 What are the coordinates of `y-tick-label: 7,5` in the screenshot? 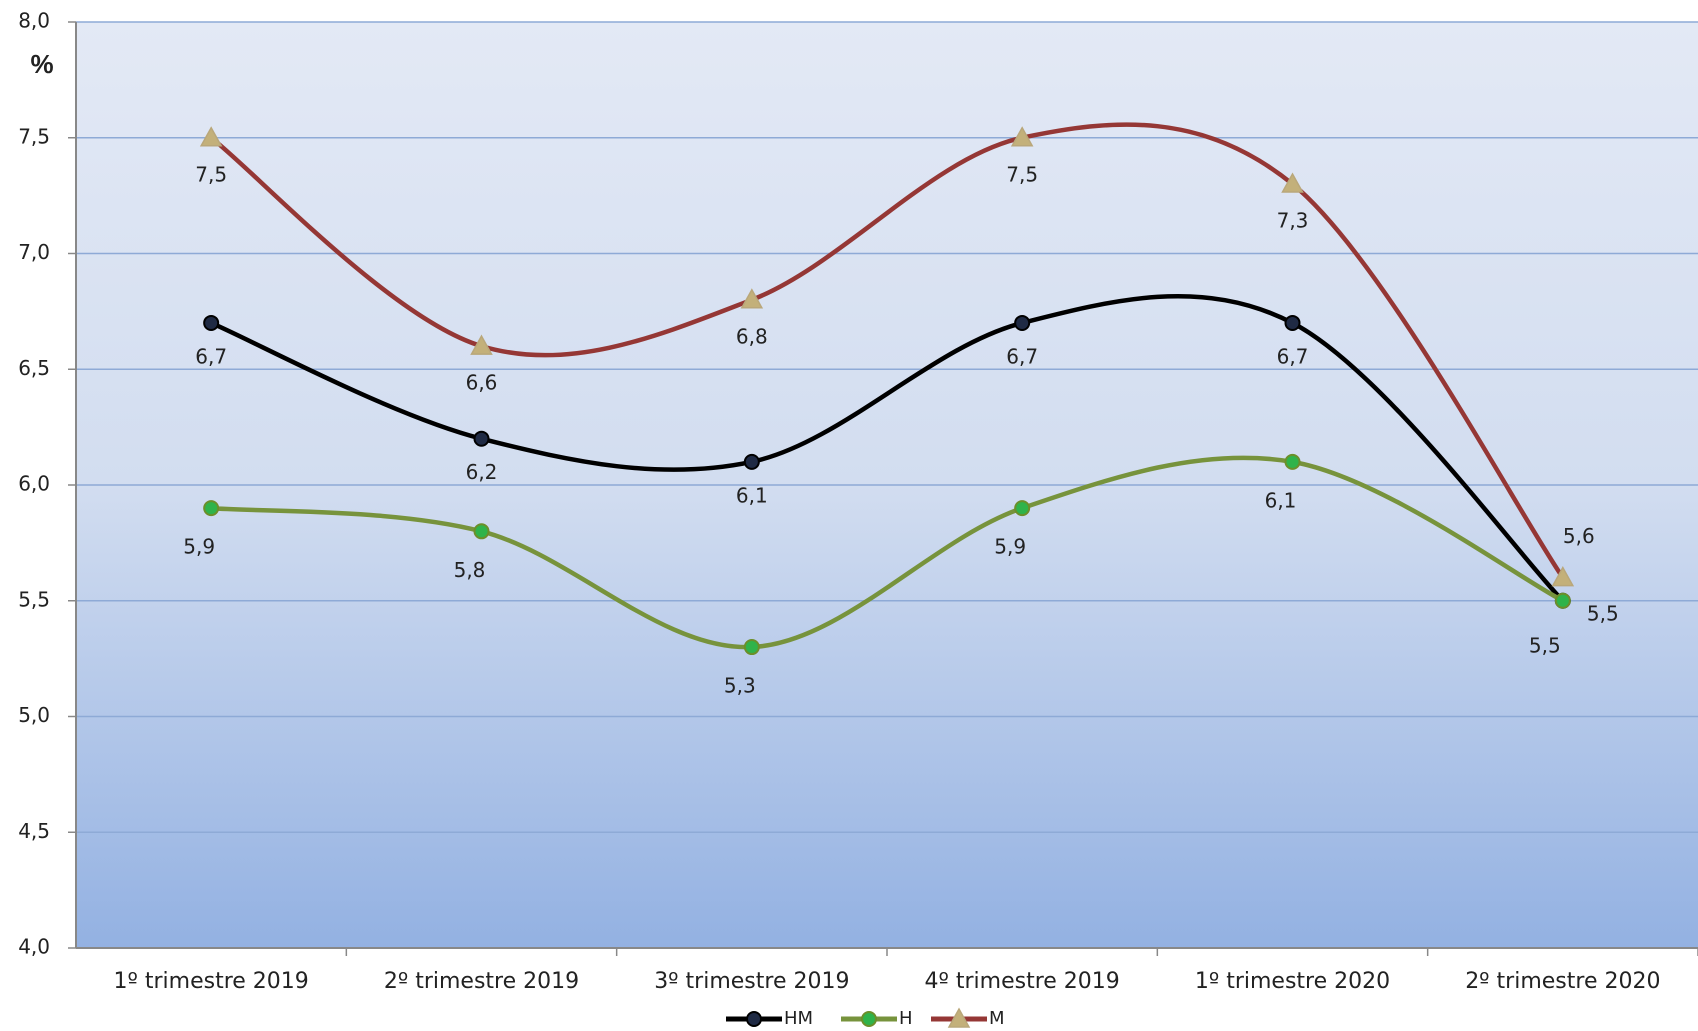 It's located at (34, 136).